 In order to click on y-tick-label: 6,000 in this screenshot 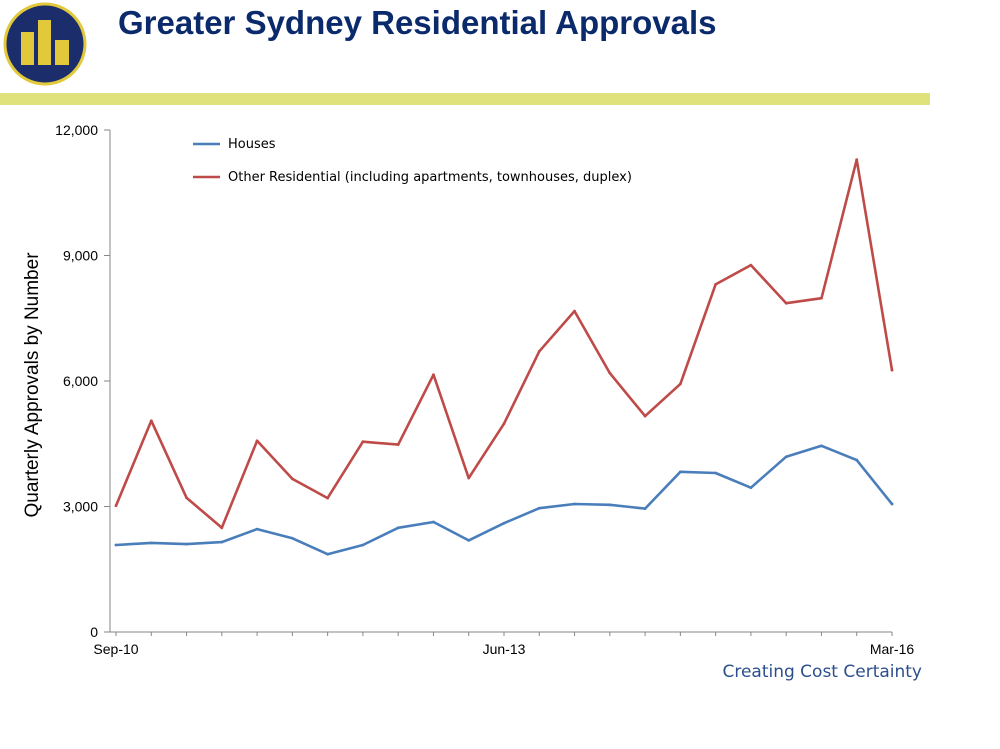, I will do `click(80, 381)`.